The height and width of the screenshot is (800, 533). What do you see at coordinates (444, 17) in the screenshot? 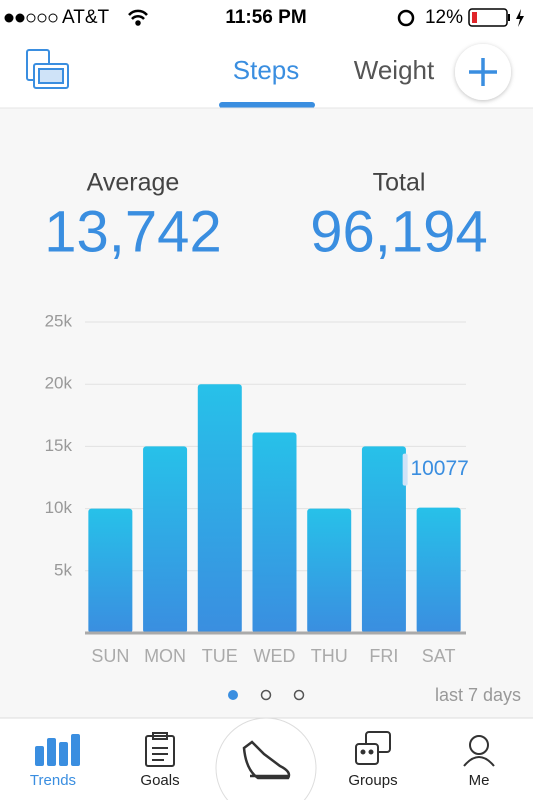
I see `battery-percent: 12%` at bounding box center [444, 17].